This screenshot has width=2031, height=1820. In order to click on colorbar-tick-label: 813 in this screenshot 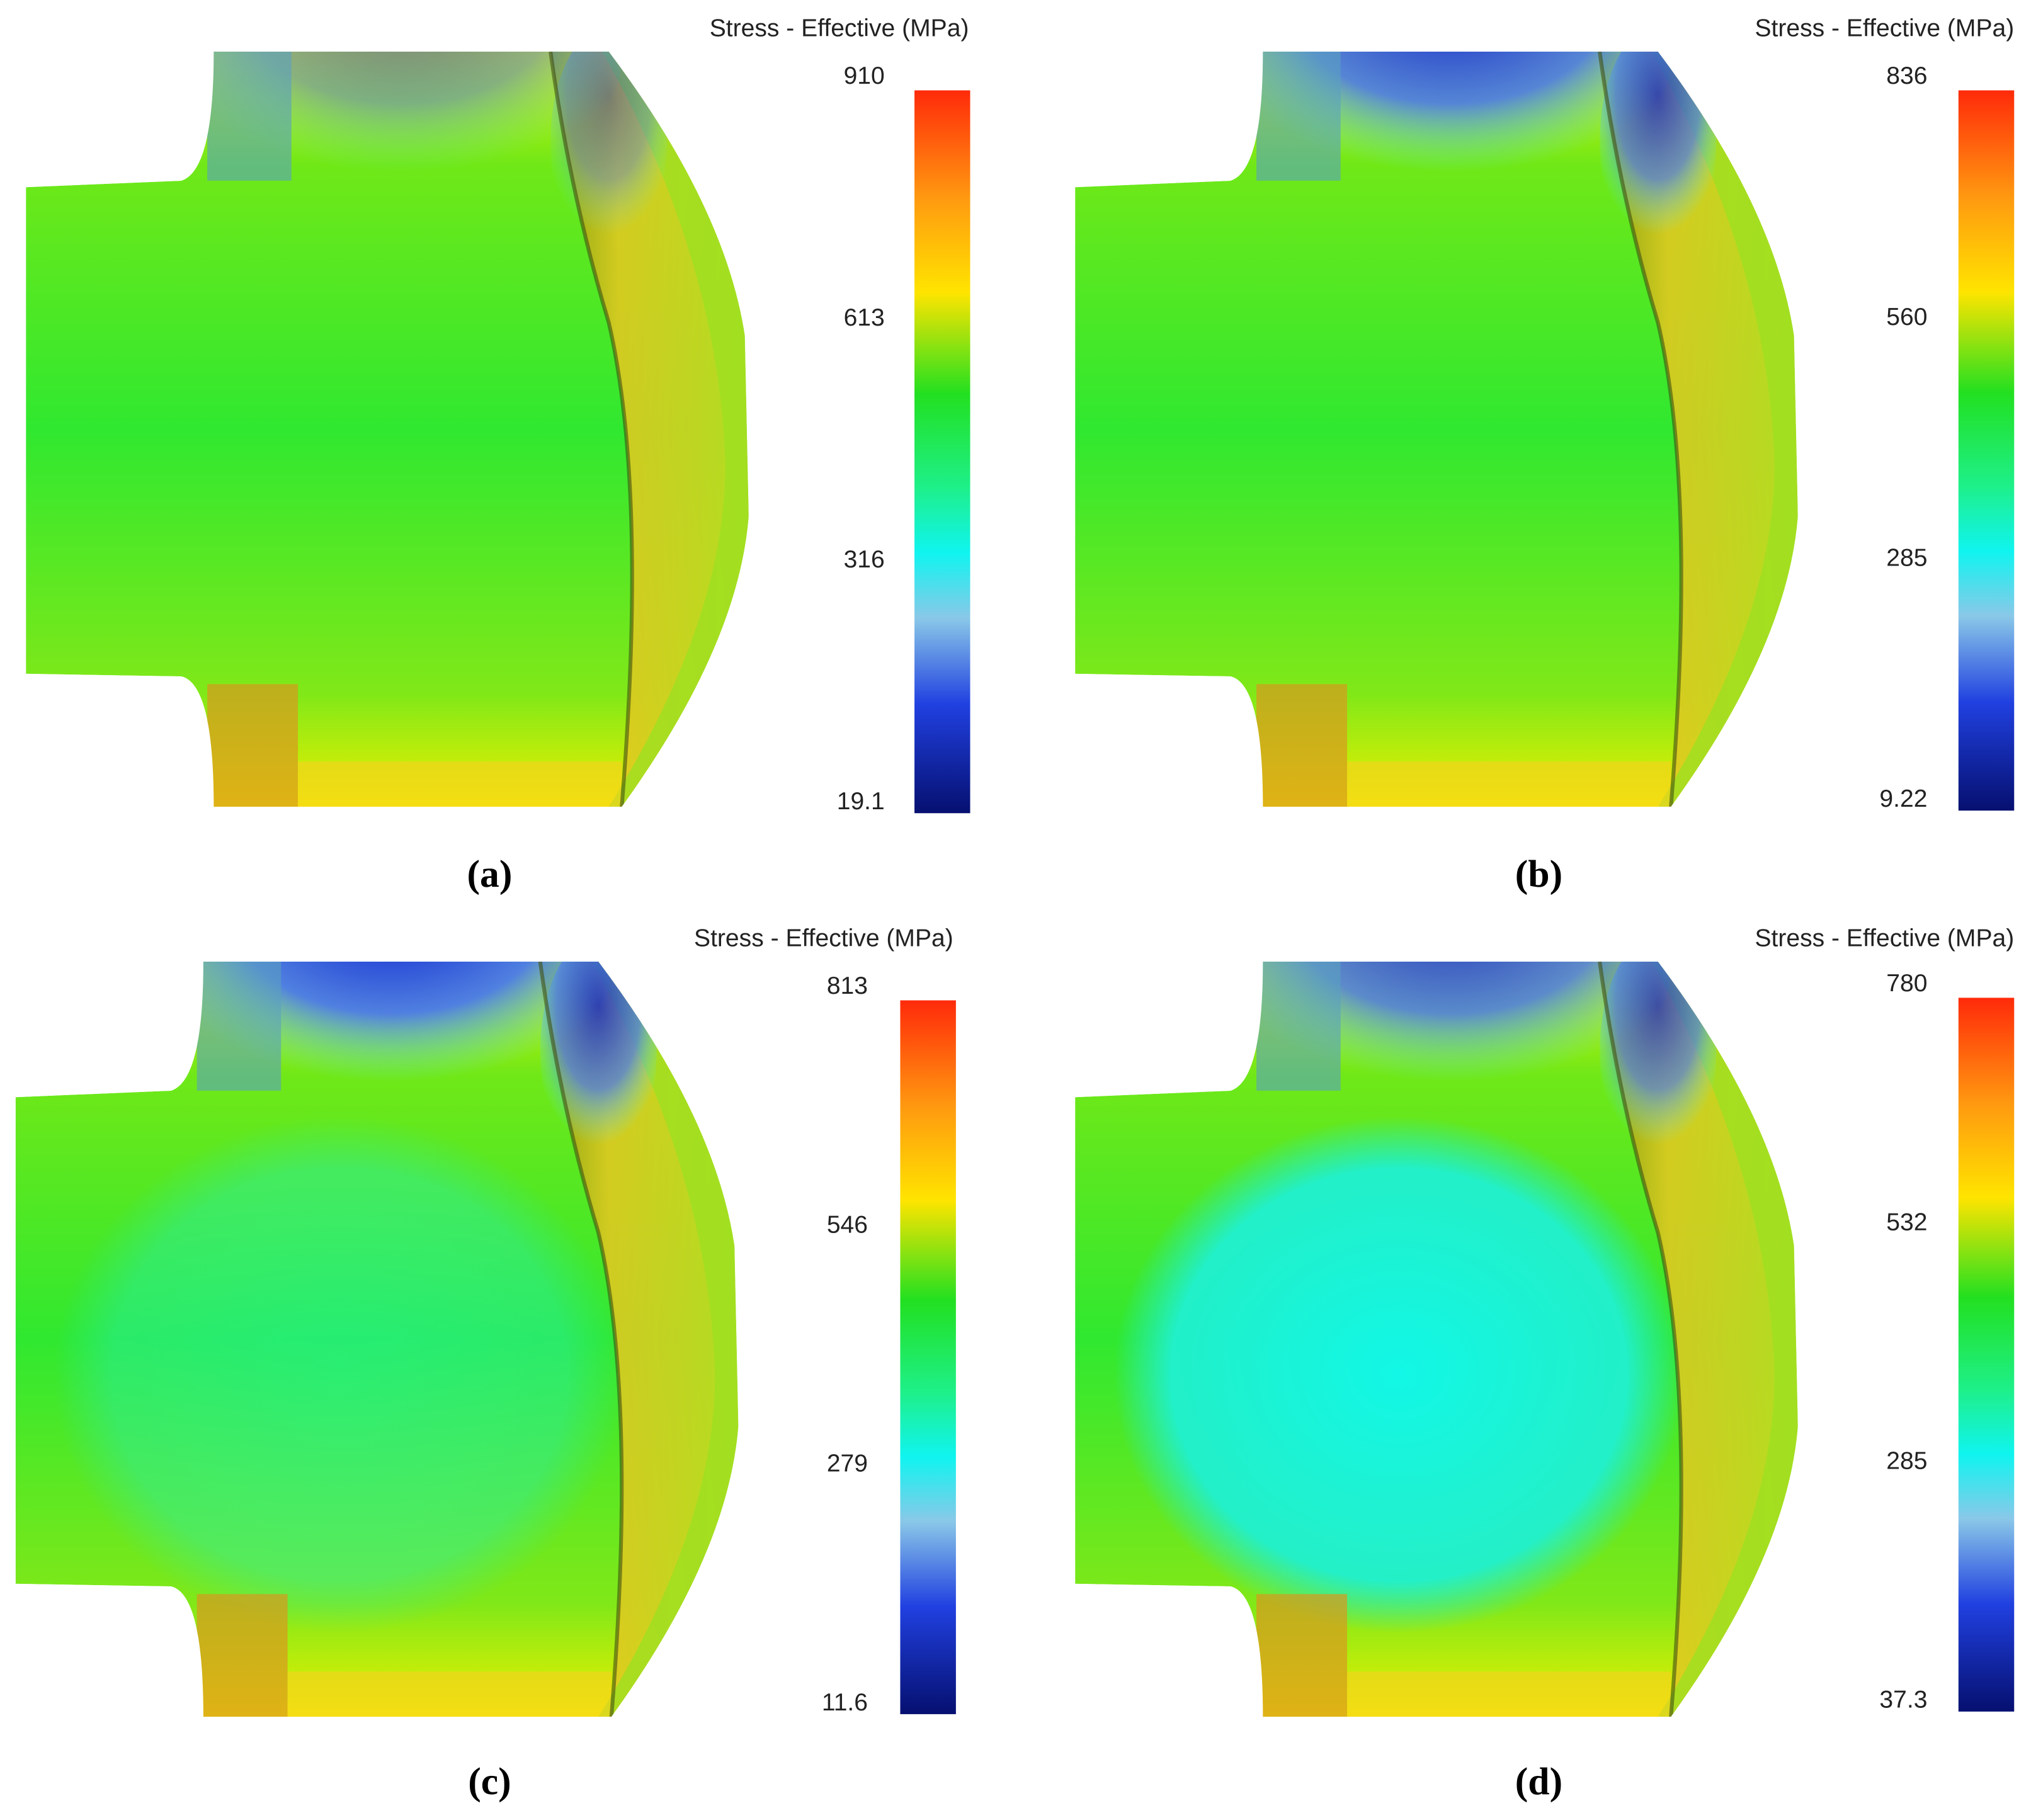, I will do `click(847, 985)`.